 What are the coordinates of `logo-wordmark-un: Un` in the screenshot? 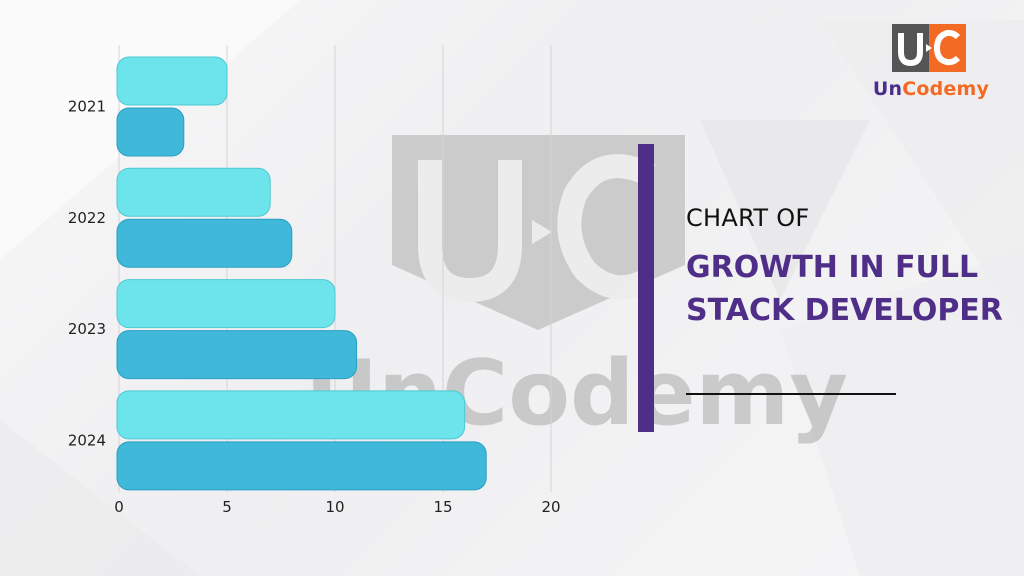 It's located at (887, 89).